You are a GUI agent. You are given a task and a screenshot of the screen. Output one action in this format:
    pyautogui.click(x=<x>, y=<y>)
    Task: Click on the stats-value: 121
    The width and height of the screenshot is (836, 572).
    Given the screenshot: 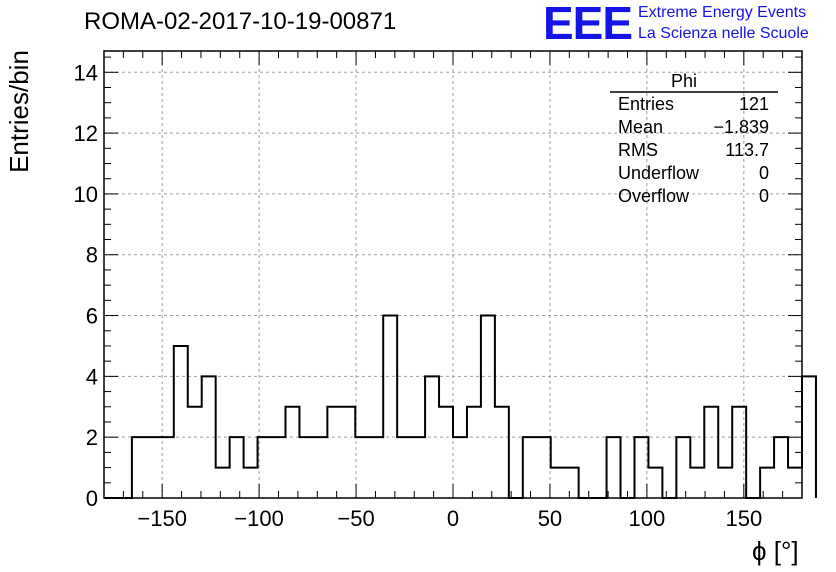 What is the action you would take?
    pyautogui.click(x=754, y=104)
    